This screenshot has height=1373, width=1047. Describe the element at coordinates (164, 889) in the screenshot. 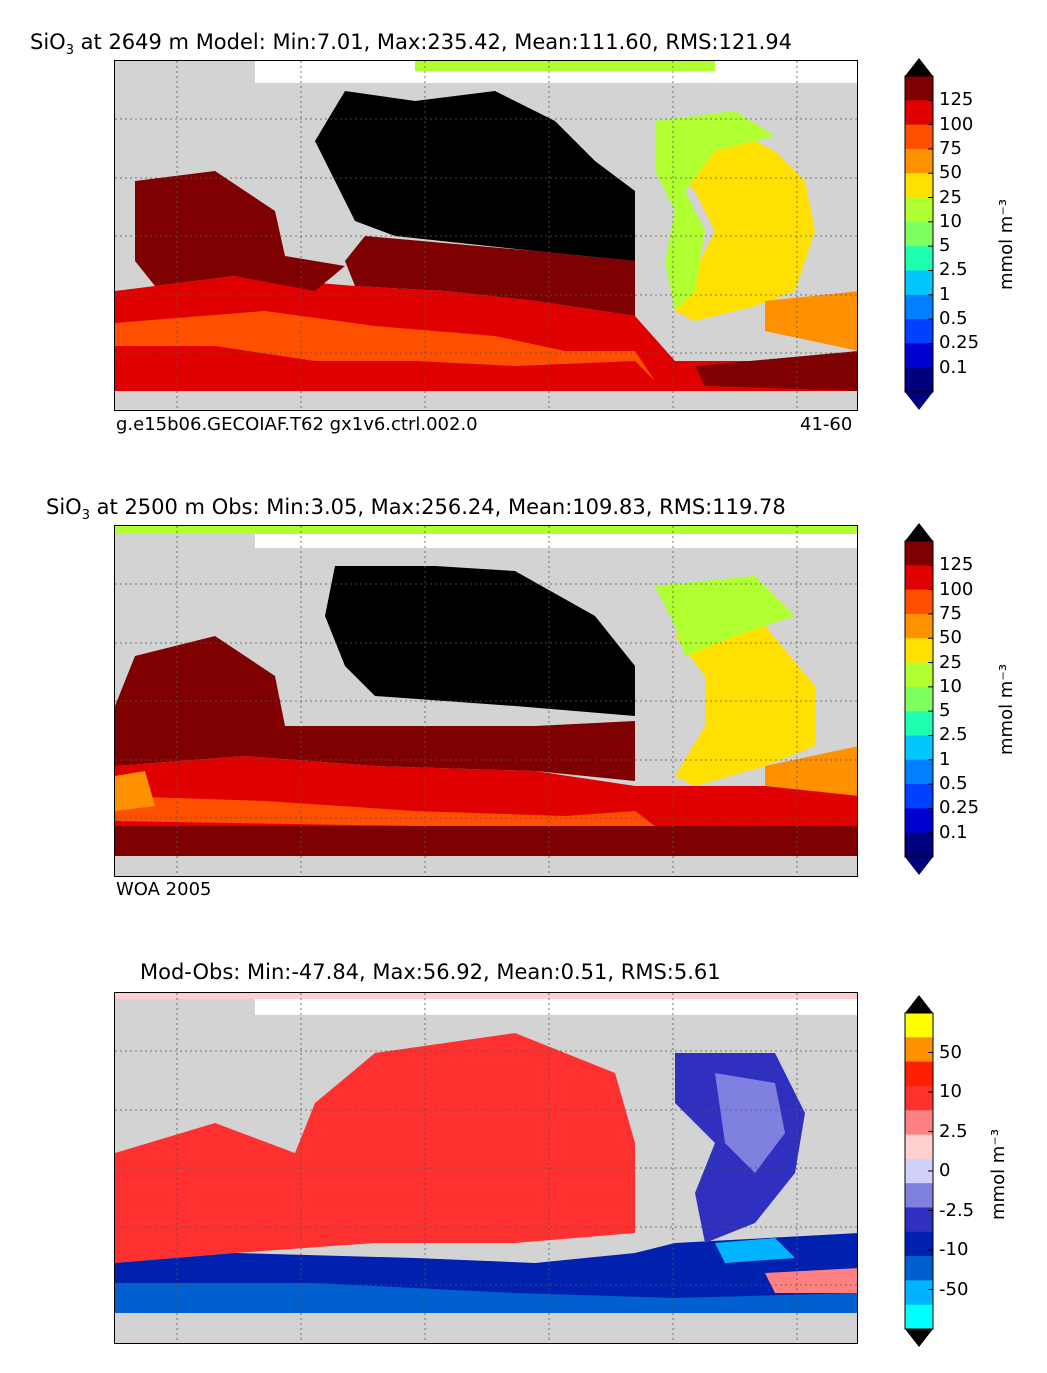

I see `obs-source-label: WOA 2005` at that location.